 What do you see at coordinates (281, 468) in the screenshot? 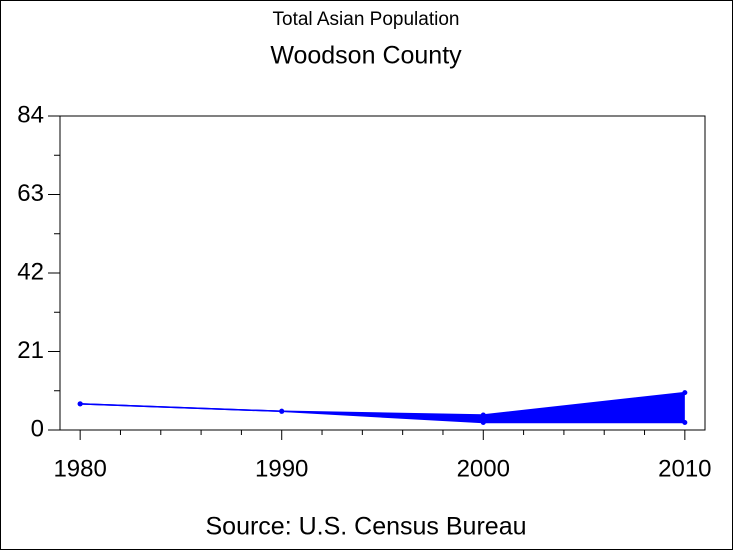
I see `x-tick-label: 1990` at bounding box center [281, 468].